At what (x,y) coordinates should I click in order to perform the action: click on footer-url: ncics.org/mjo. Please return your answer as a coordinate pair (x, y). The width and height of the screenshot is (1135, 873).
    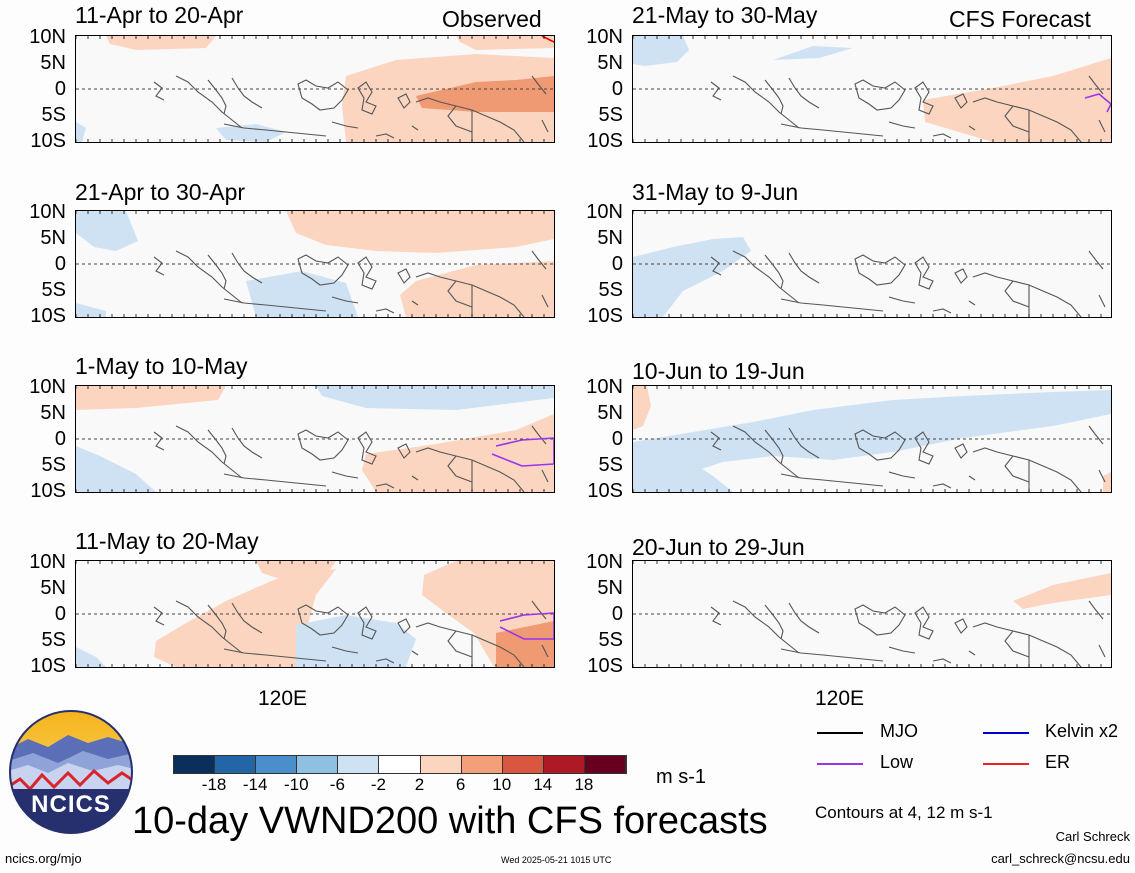
    Looking at the image, I should click on (43, 858).